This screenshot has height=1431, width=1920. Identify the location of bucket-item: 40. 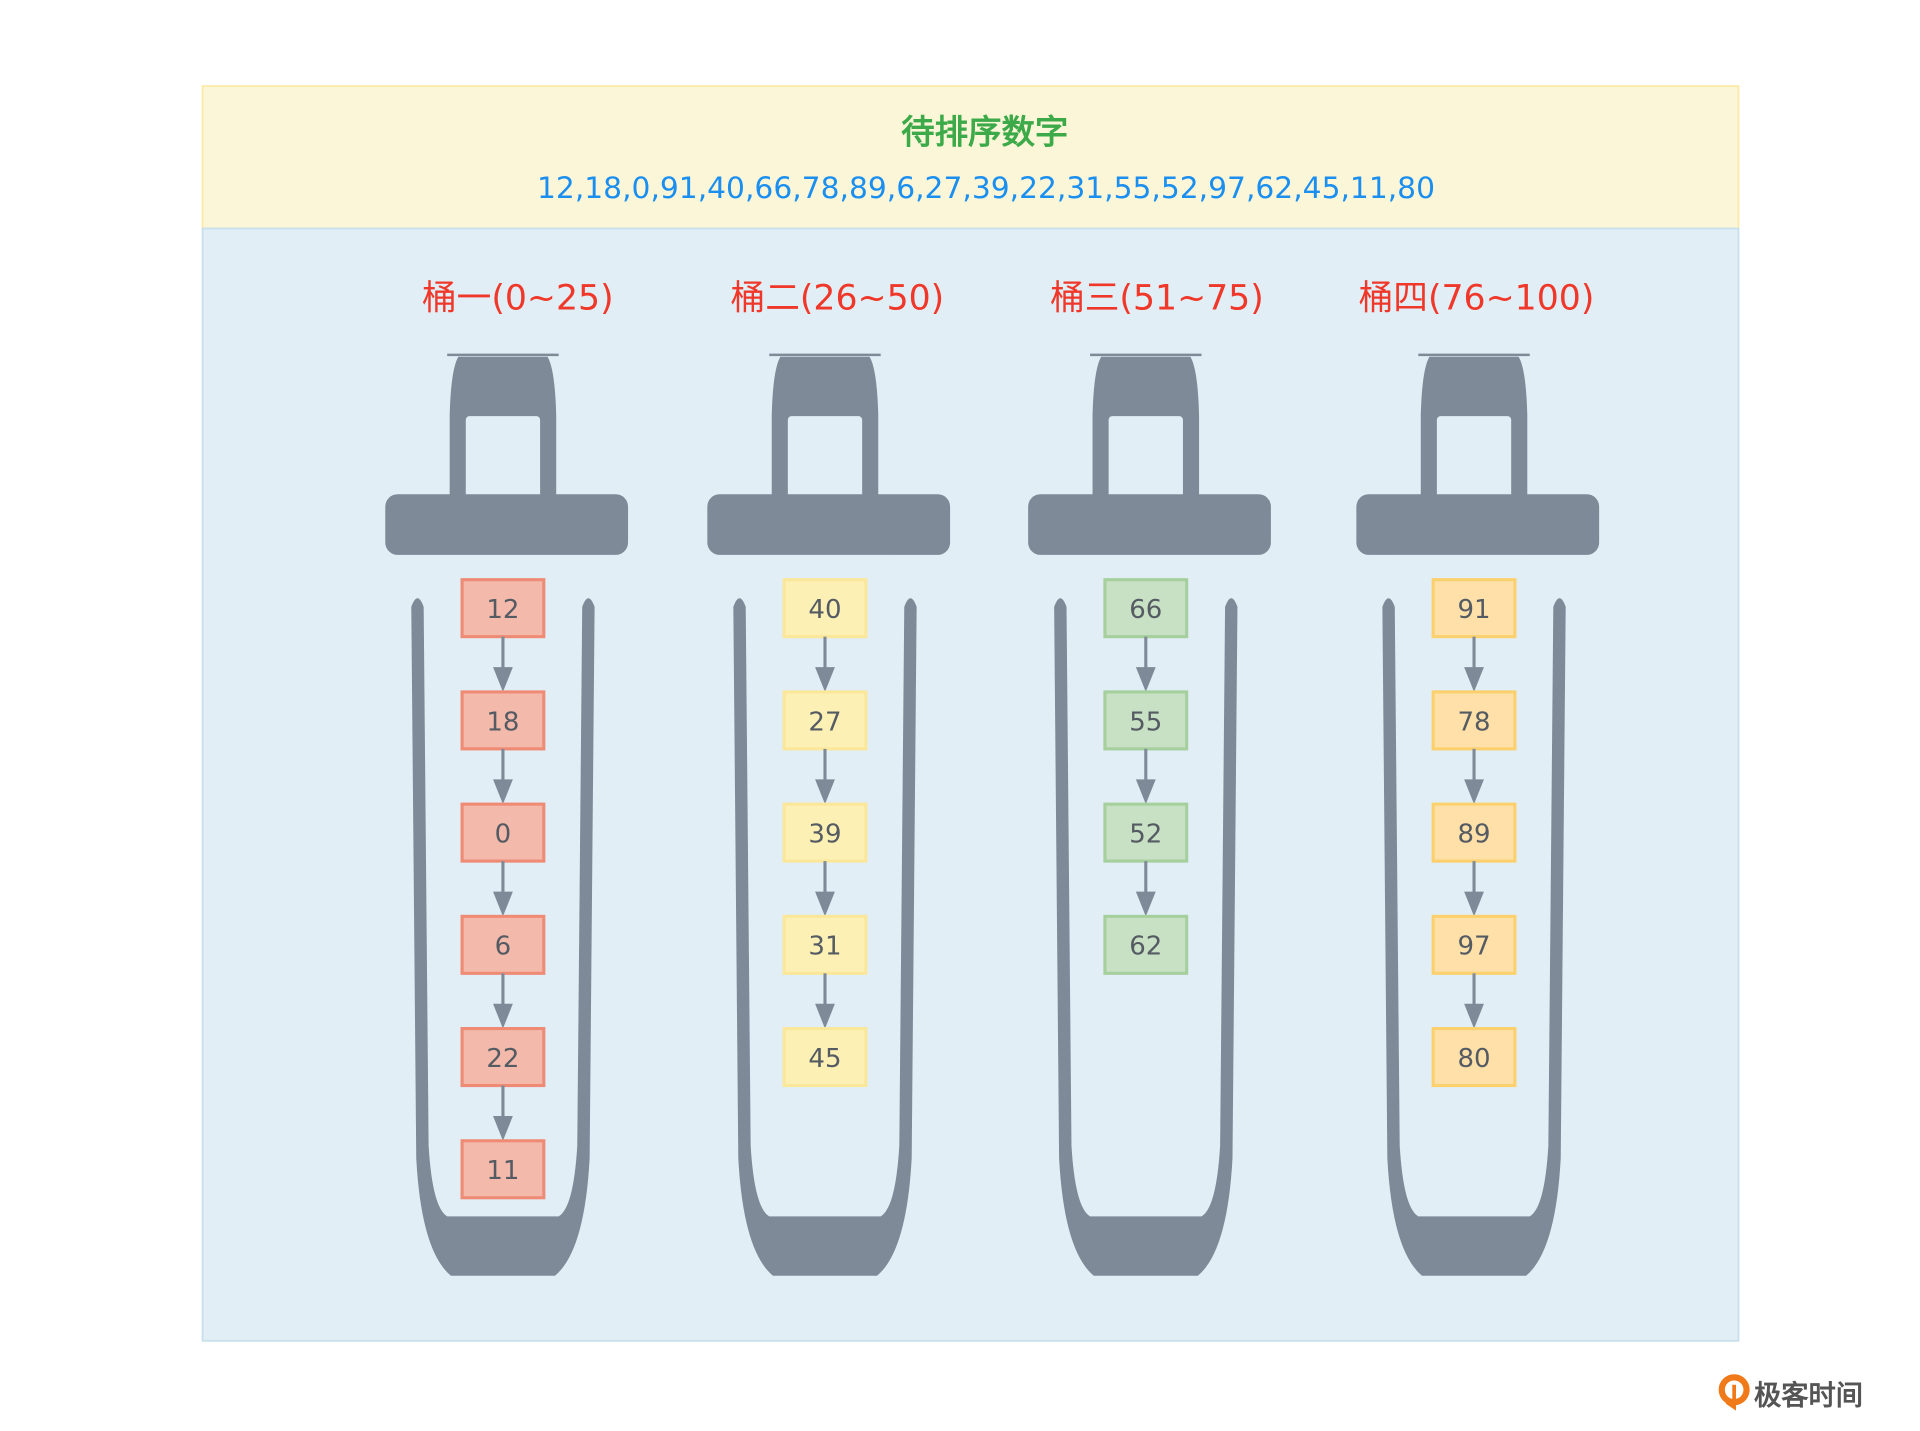
(825, 608).